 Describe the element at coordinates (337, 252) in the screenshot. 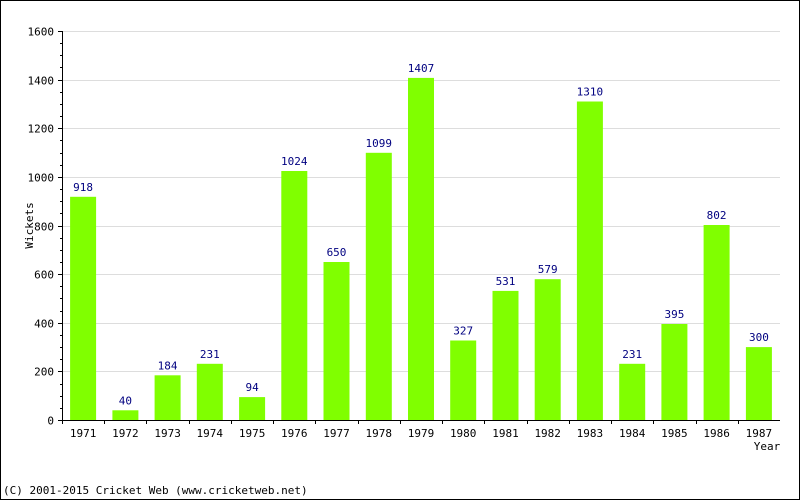

I see `data-label-1977: 650` at that location.